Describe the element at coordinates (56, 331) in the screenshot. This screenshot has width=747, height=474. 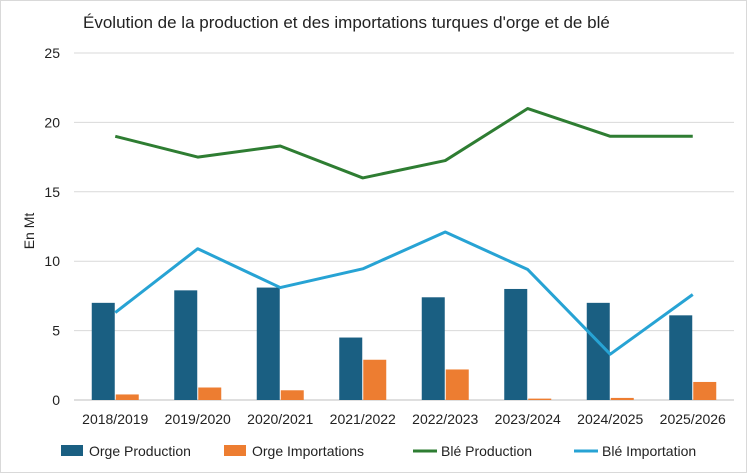
I see `y-tick-label: 5` at that location.